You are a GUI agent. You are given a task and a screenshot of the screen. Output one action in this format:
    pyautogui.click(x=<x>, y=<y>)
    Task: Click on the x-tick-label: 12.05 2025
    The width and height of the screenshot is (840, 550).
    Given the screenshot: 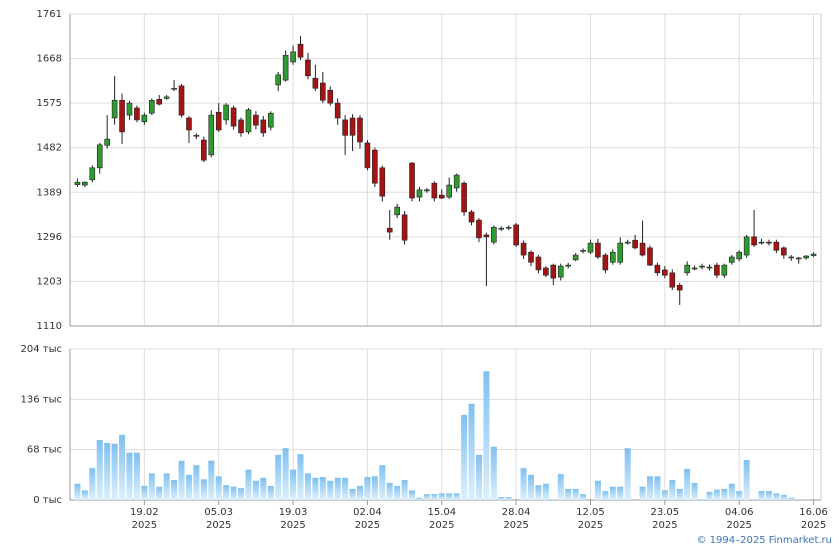 What is the action you would take?
    pyautogui.click(x=590, y=519)
    